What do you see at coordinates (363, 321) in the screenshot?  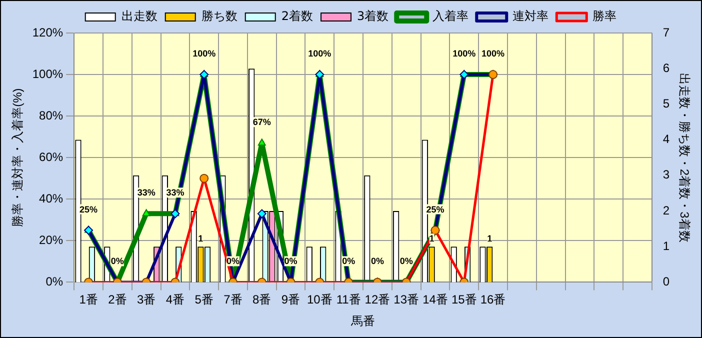 I see `x-axis-title: 馬番` at bounding box center [363, 321].